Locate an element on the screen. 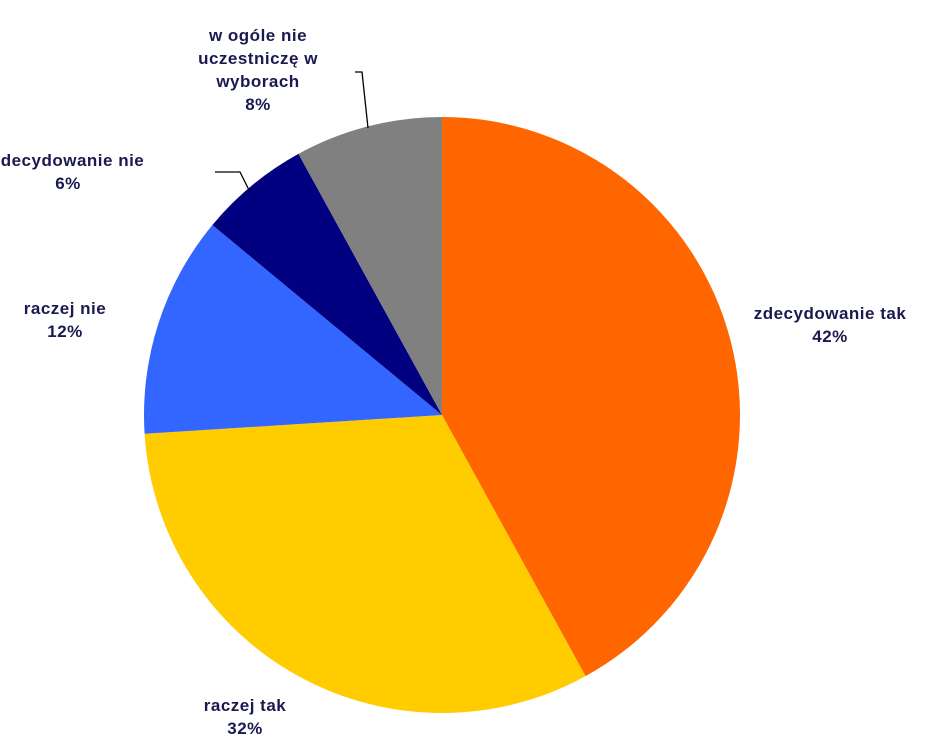  value-label: 6% is located at coordinates (68, 183).